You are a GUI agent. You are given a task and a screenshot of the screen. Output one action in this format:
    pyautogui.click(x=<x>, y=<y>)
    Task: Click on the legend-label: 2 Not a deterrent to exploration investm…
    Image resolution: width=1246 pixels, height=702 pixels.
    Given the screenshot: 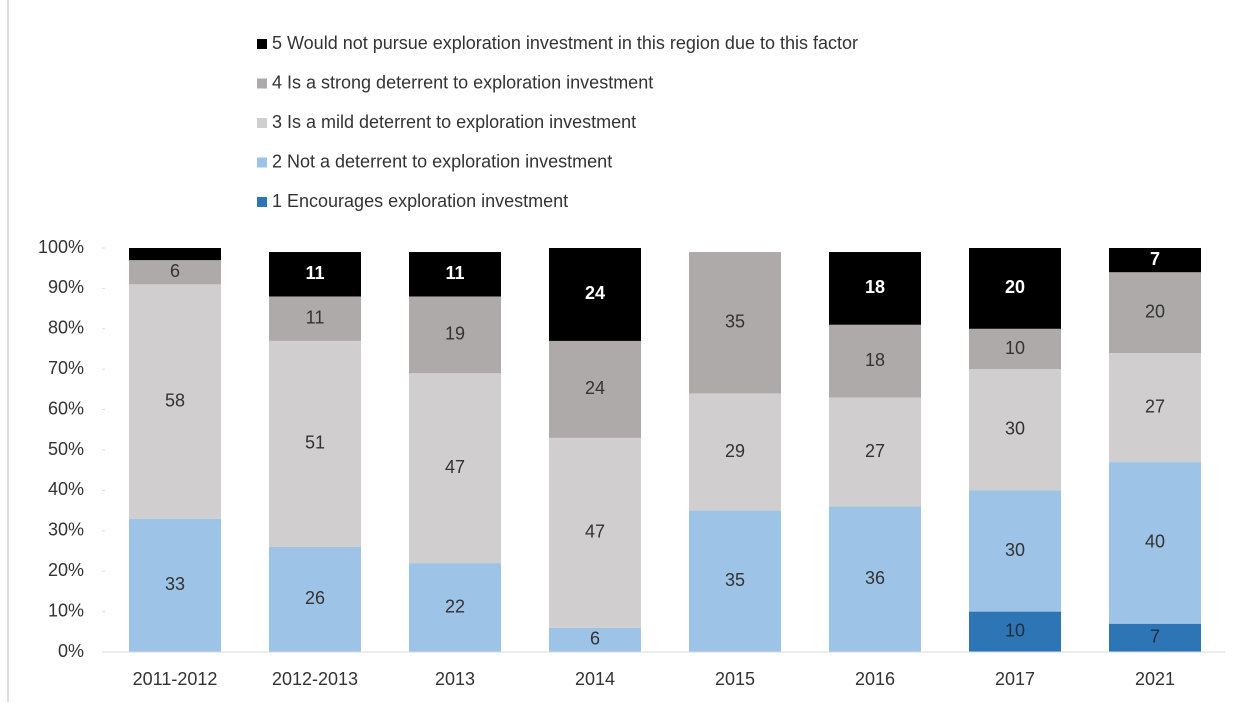 What is the action you would take?
    pyautogui.click(x=442, y=161)
    